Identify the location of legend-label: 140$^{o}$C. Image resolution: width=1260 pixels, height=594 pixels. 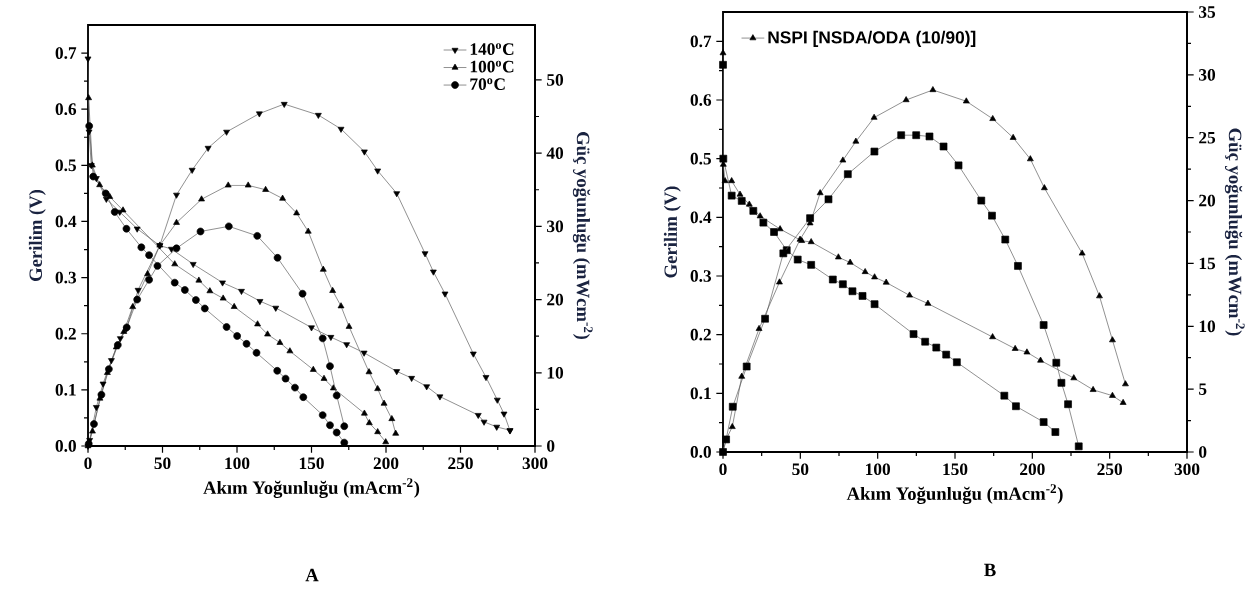
(492, 49).